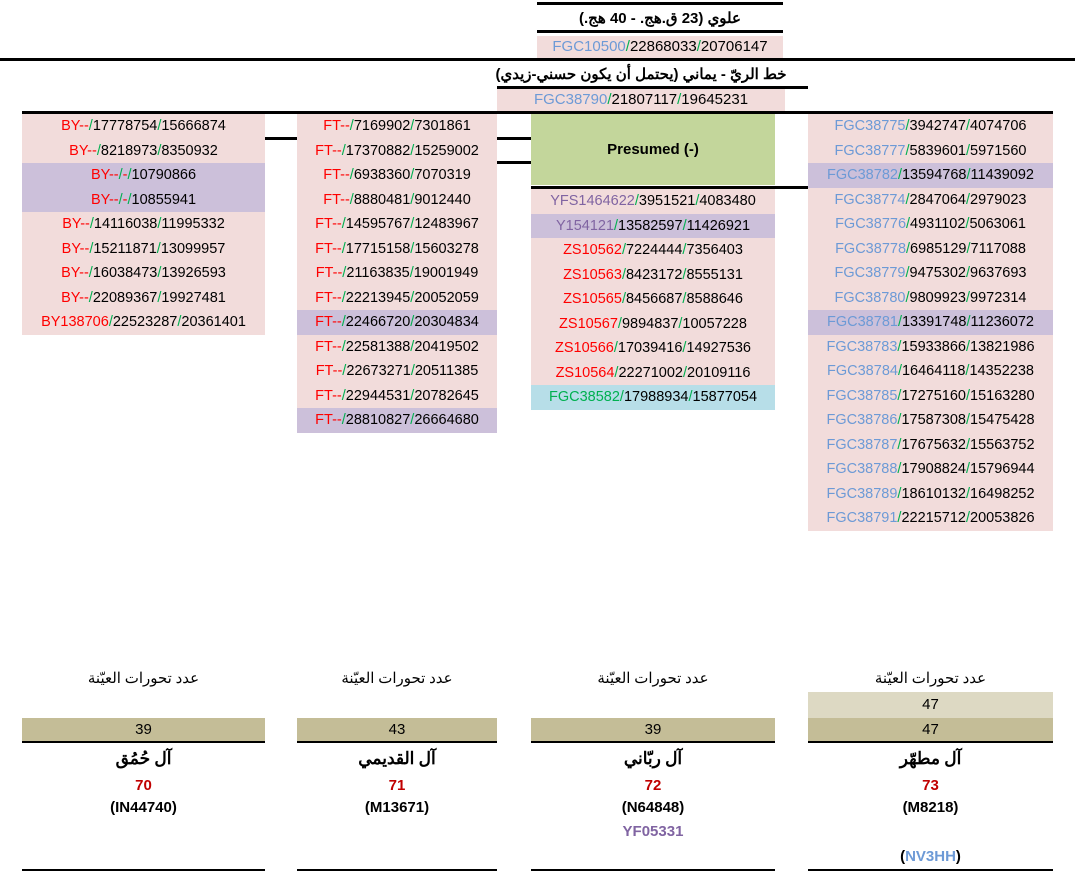 Image resolution: width=1075 pixels, height=886 pixels. Describe the element at coordinates (653, 678) in the screenshot. I see `sample-mutations-label: عدد تحورات العيّنة` at that location.